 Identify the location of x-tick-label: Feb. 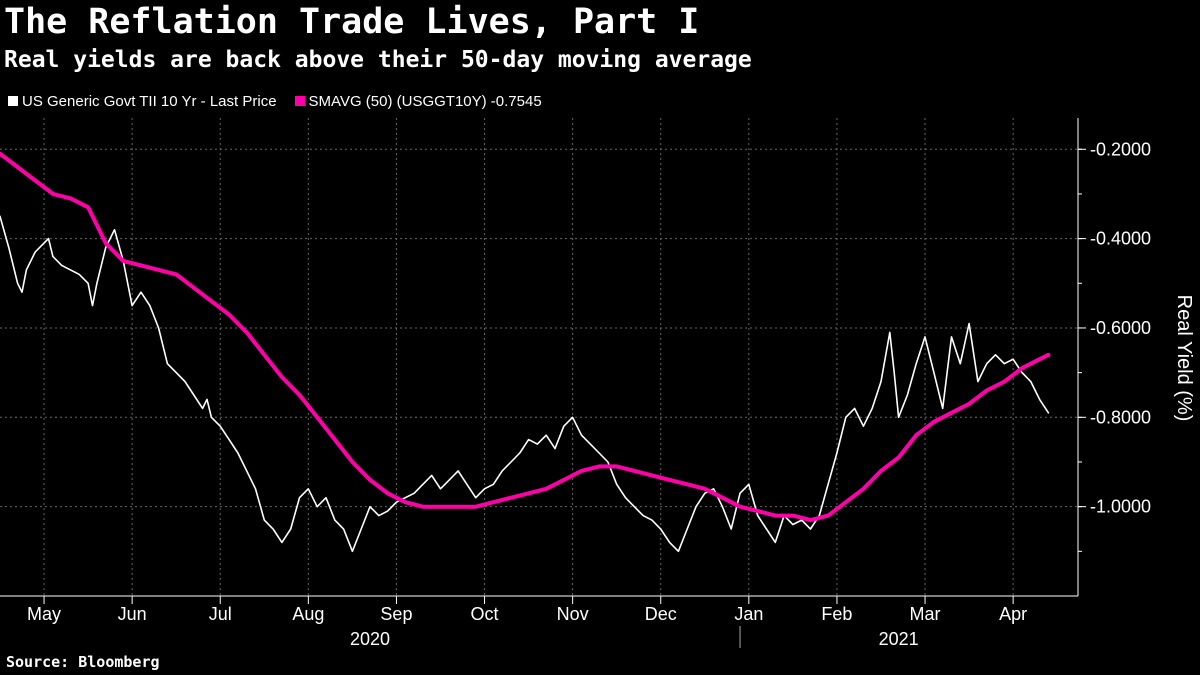
(836, 614).